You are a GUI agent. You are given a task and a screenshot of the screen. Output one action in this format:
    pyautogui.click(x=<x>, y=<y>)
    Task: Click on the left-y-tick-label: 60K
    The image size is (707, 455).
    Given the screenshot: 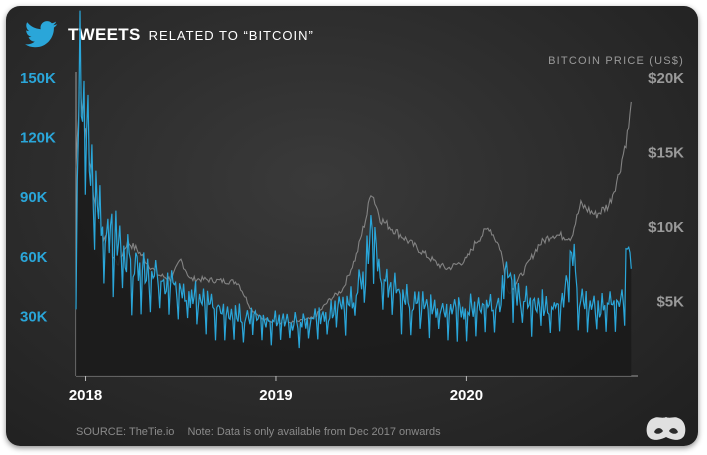 What is the action you would take?
    pyautogui.click(x=34, y=257)
    